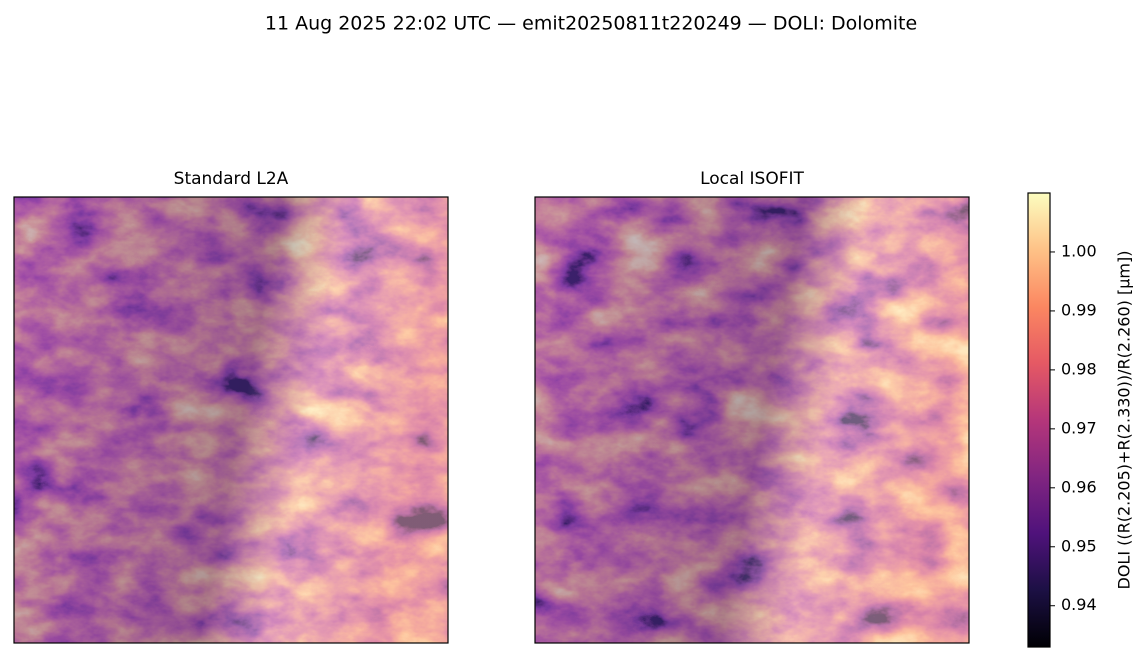 Image resolution: width=1148 pixels, height=661 pixels. Describe the element at coordinates (1079, 604) in the screenshot. I see `colorbar-tick-label: 0.94` at that location.